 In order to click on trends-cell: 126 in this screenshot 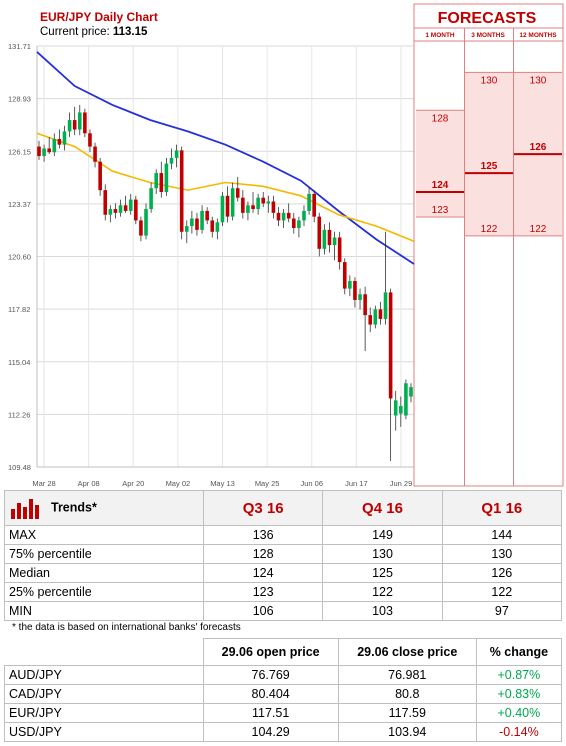, I will do `click(502, 573)`.